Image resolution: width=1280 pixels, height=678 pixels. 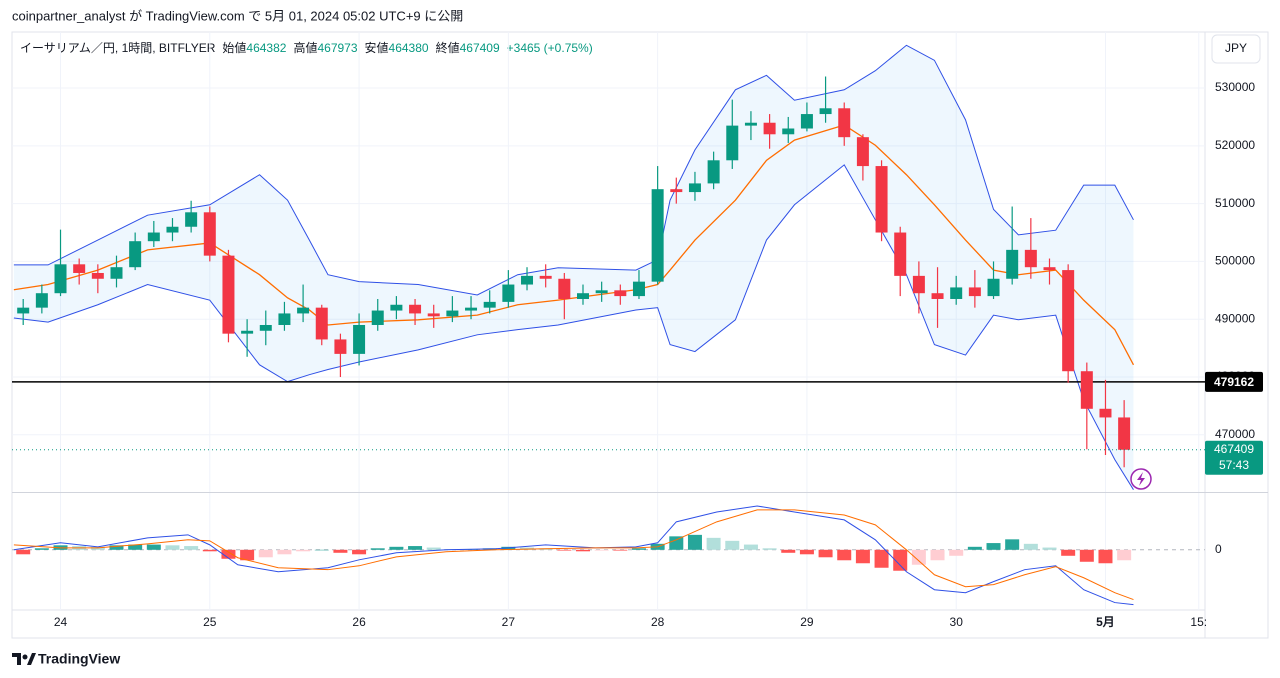 What do you see at coordinates (408, 48) in the screenshot?
I see `ohlc-value: 464380` at bounding box center [408, 48].